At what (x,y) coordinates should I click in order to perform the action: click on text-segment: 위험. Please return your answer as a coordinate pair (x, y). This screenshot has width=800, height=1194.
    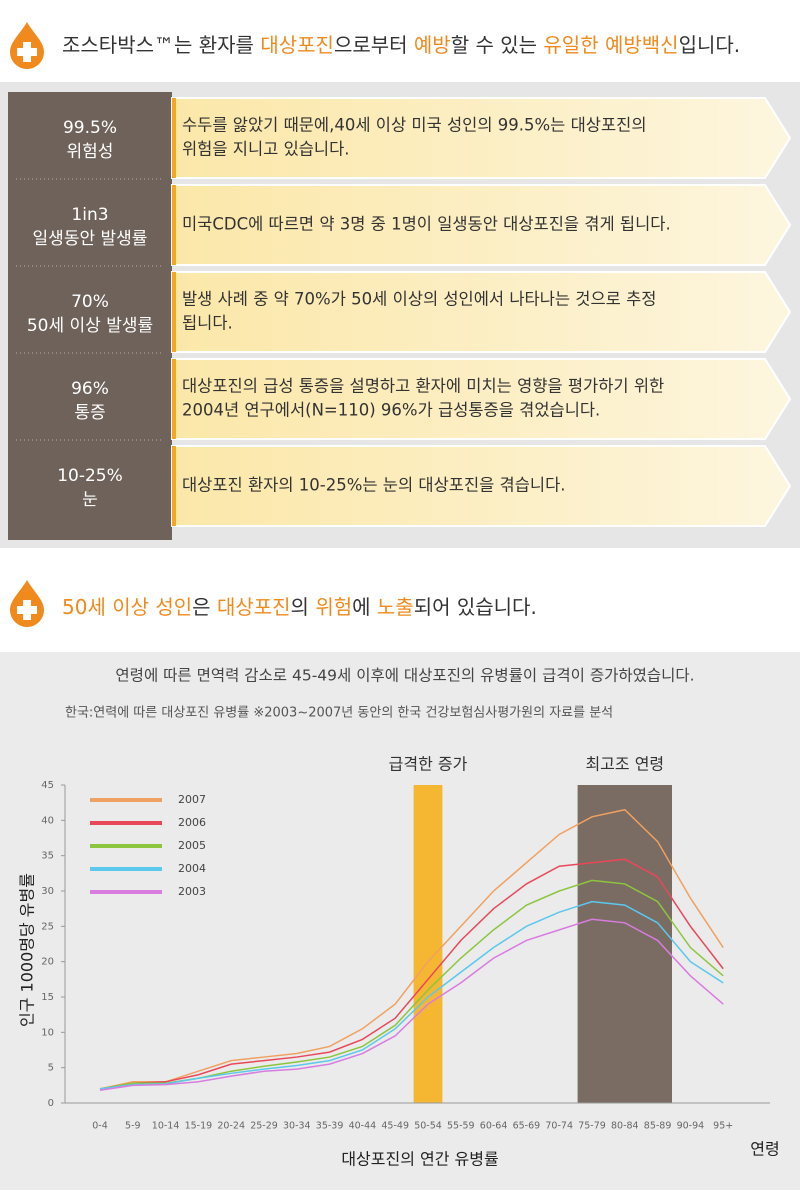
    Looking at the image, I should click on (333, 607).